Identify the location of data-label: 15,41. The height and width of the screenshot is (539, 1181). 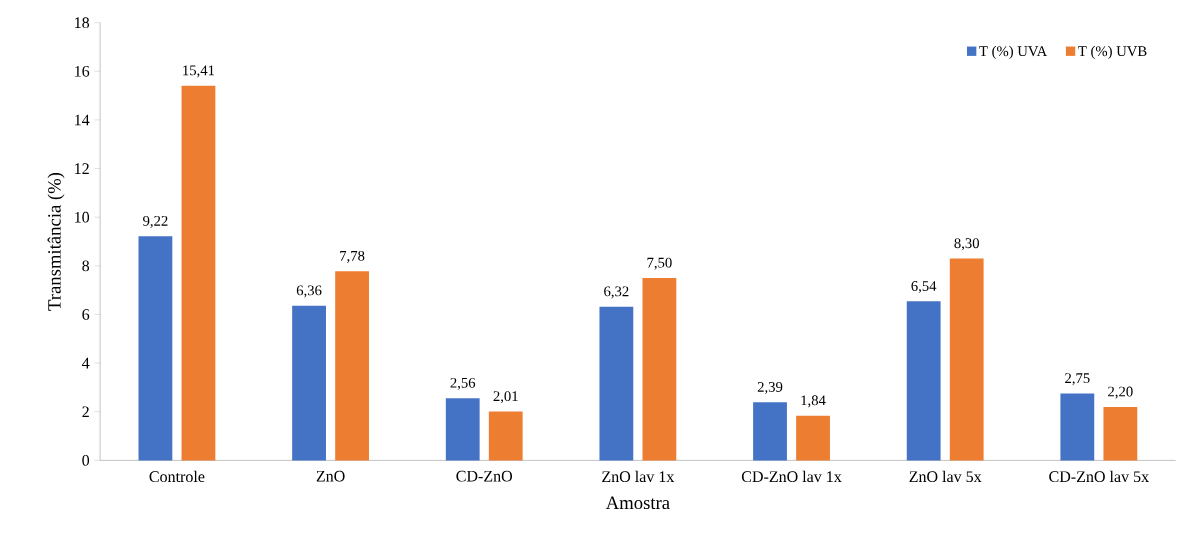
(199, 71).